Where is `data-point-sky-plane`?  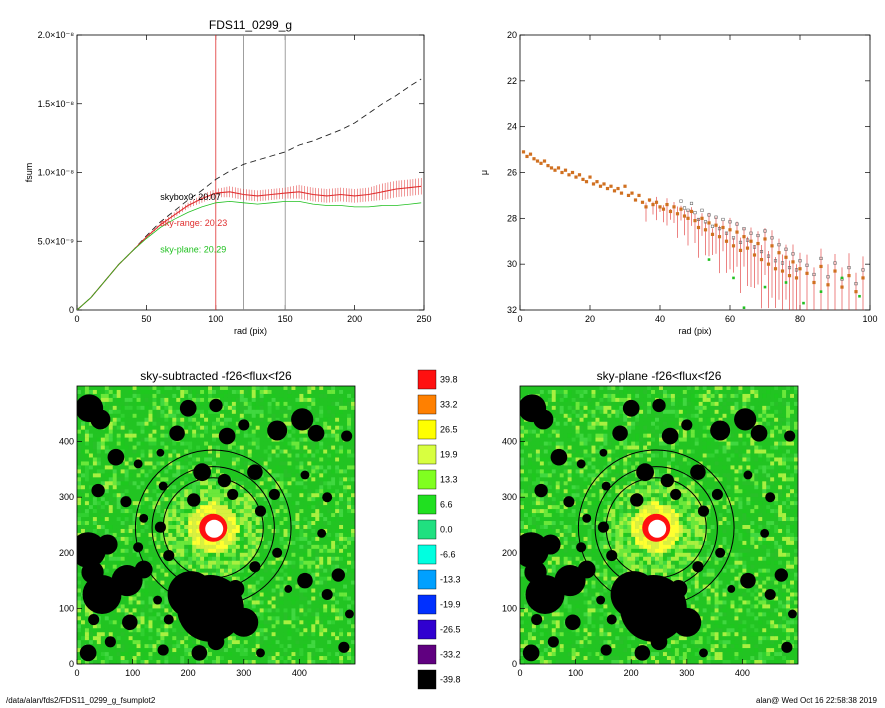
data-point-sky-plane is located at coordinates (821, 291).